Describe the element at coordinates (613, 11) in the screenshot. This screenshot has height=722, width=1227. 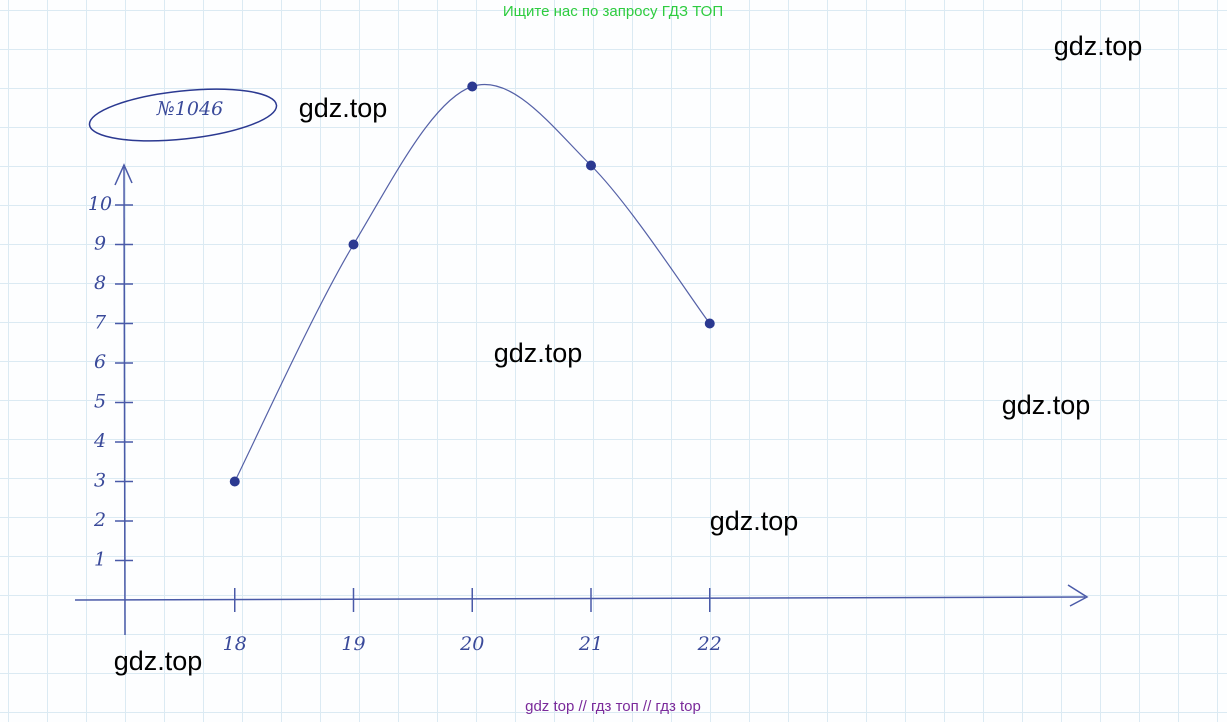
I see `search-hint: Ищите нас по запросу ГДЗ ТОП` at that location.